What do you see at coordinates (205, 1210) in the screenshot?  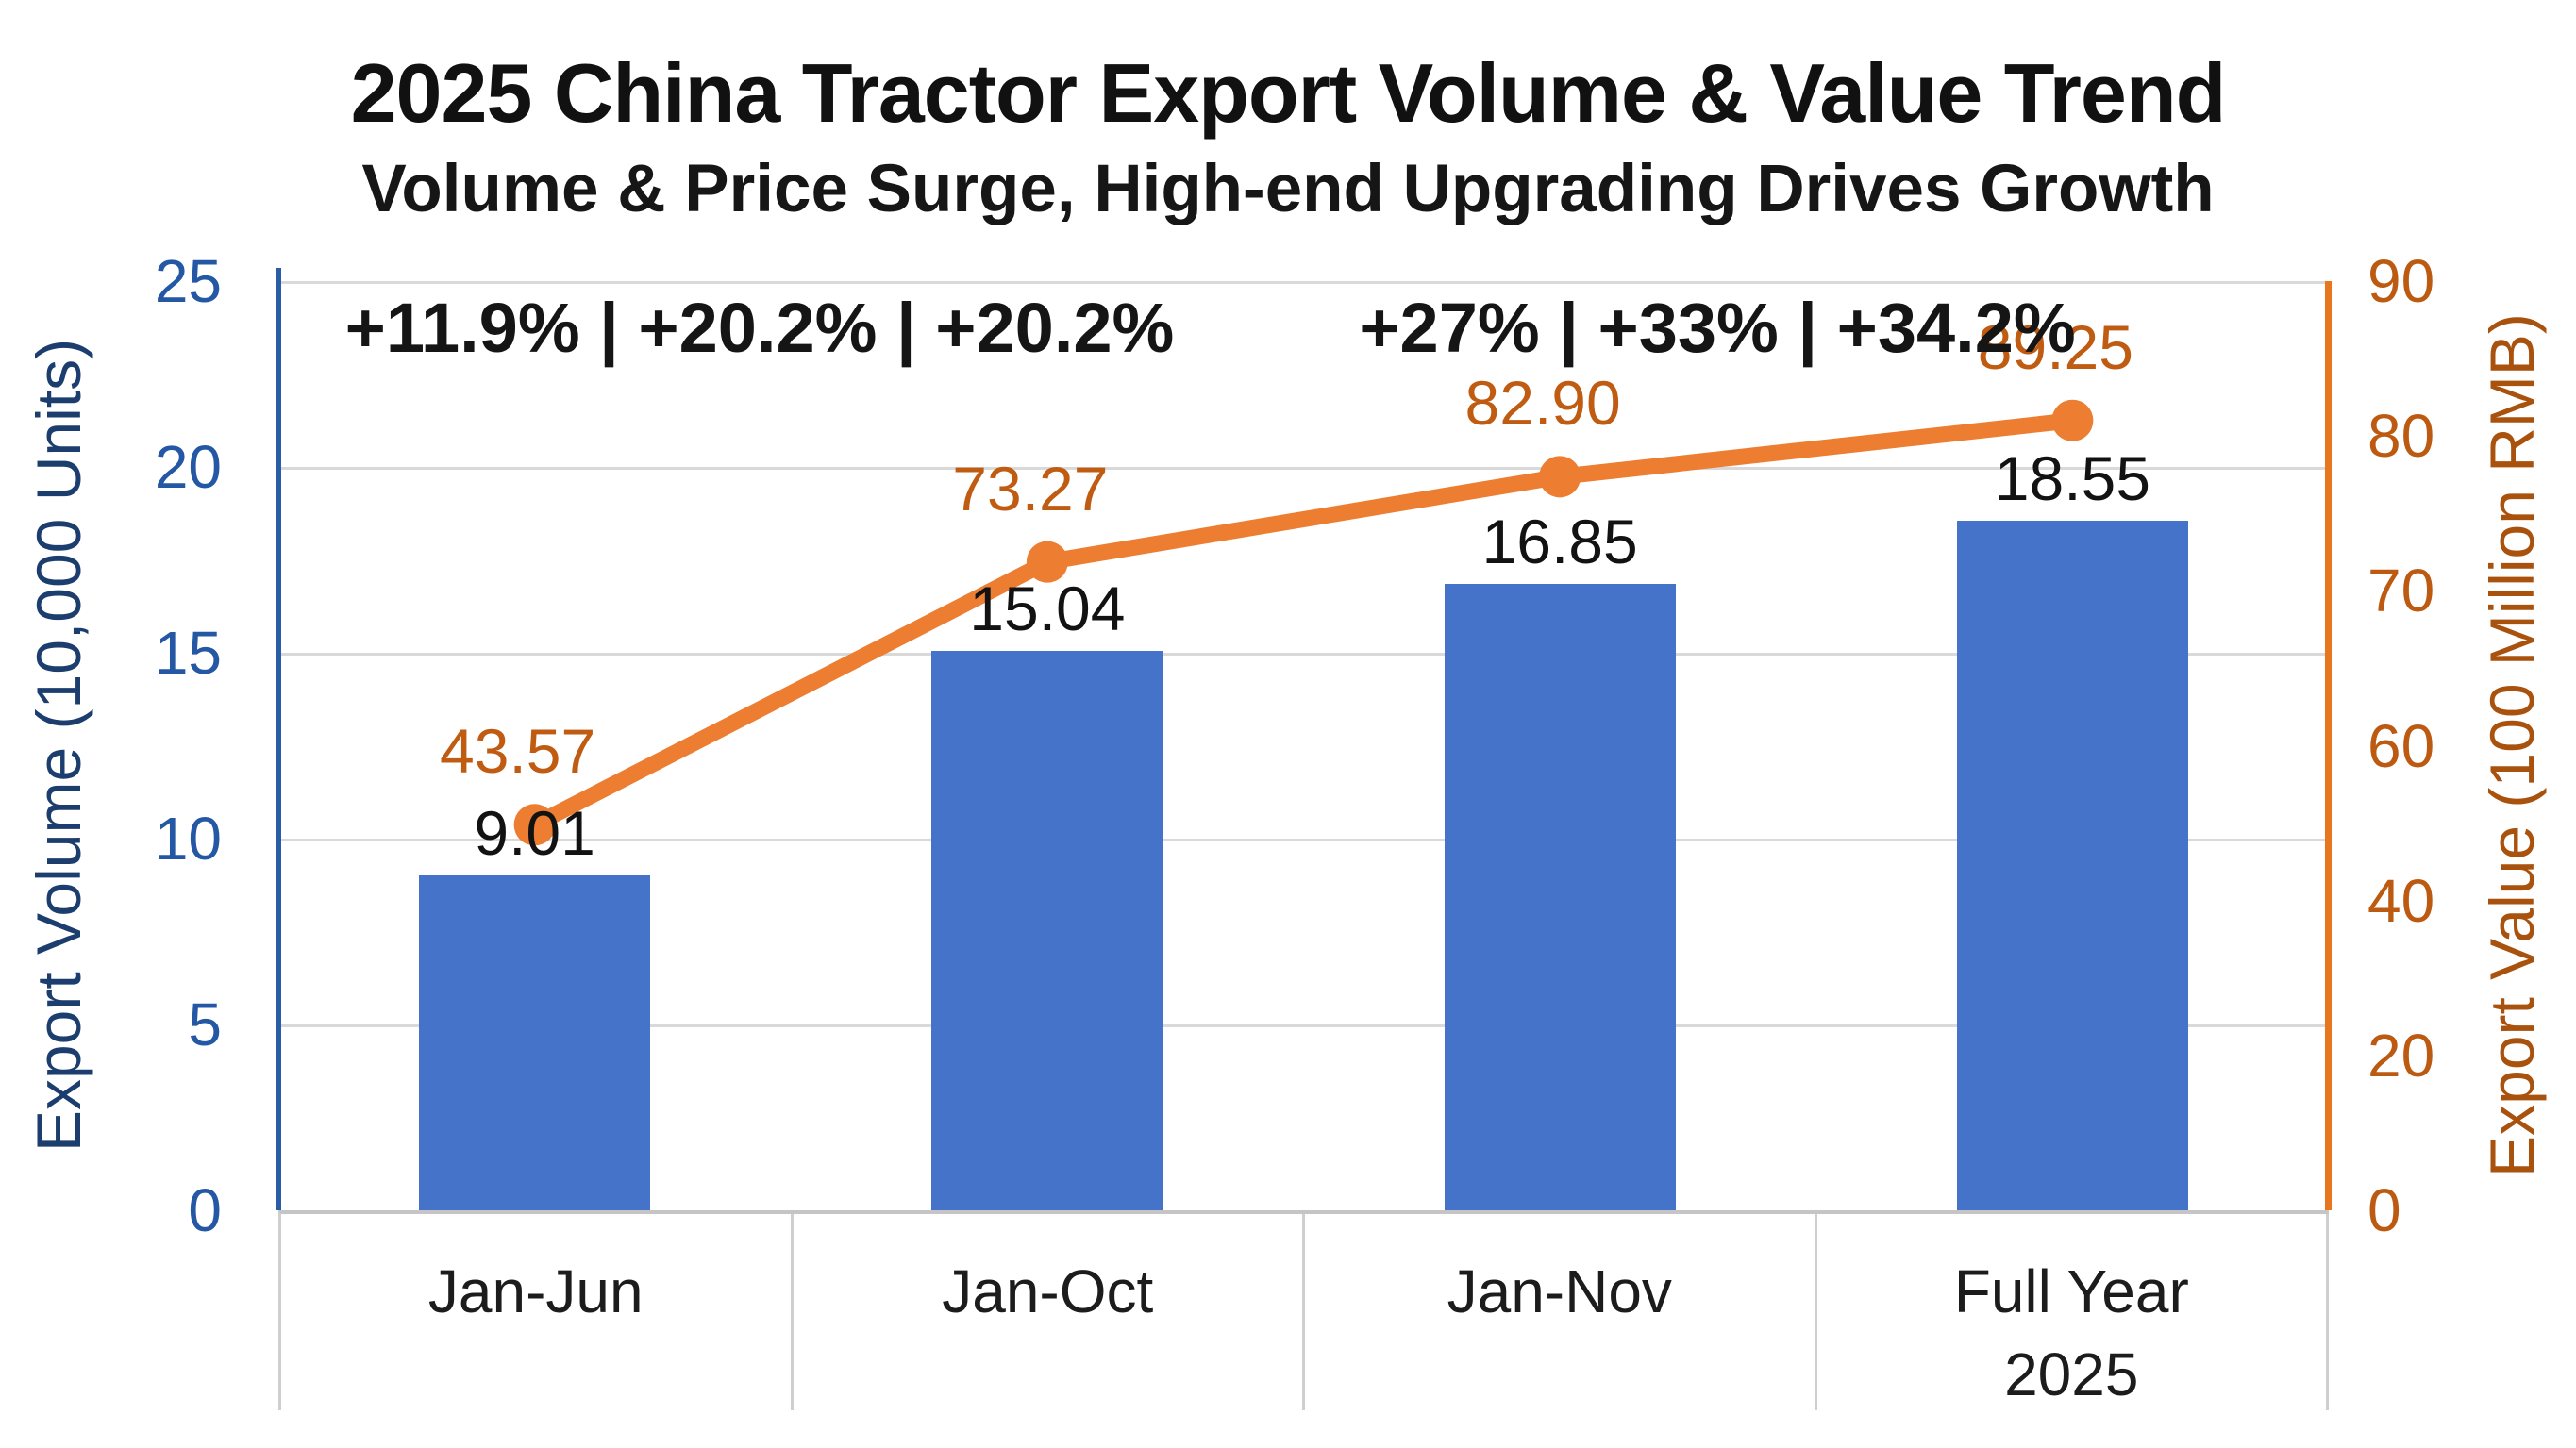 I see `left-axis-tick: 0` at bounding box center [205, 1210].